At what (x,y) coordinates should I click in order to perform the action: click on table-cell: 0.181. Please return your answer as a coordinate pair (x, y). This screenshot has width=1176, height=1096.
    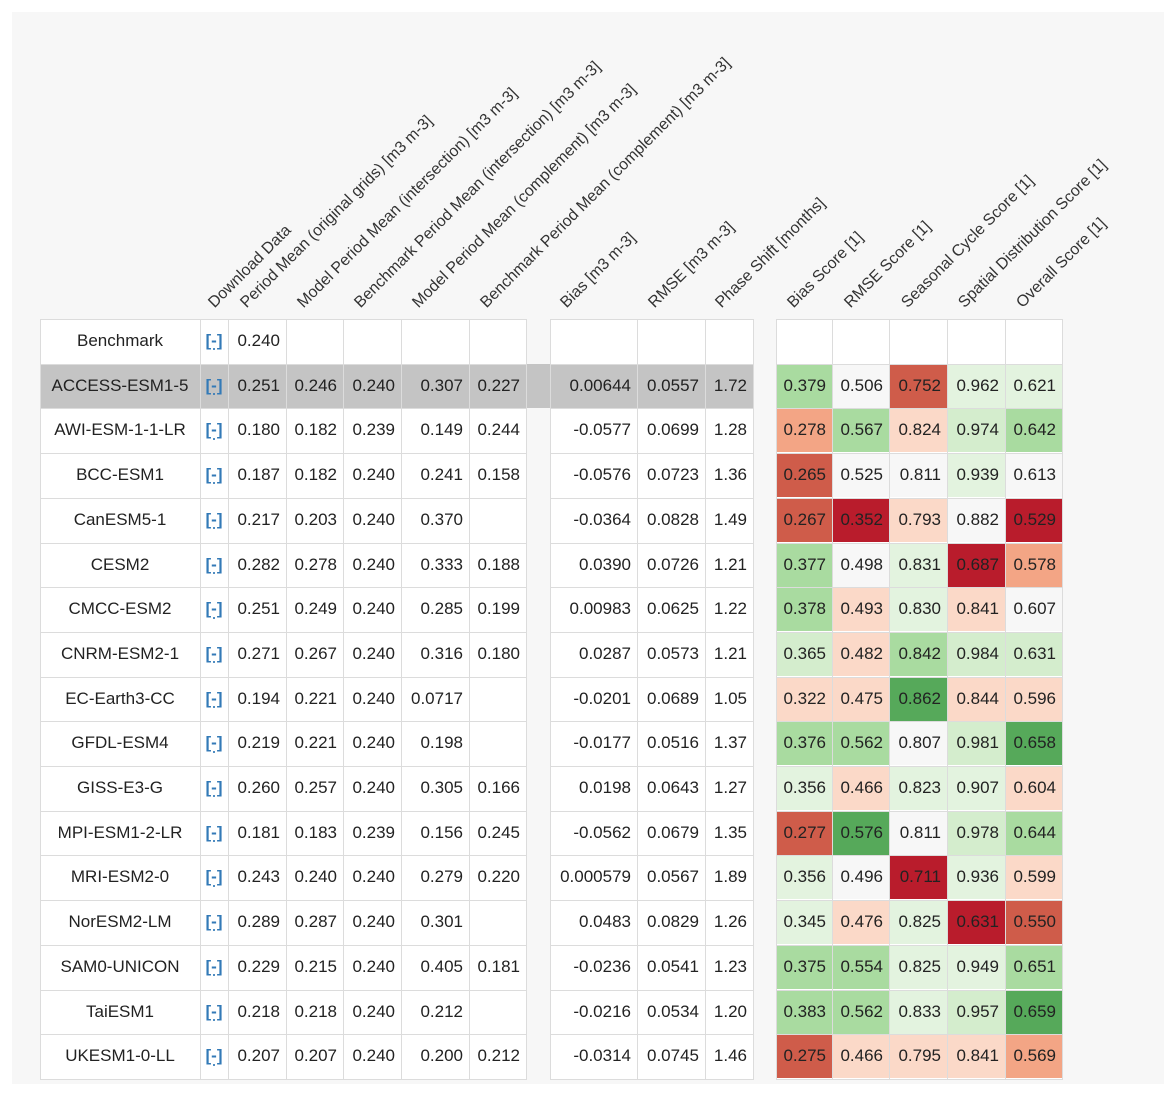
    Looking at the image, I should click on (498, 966).